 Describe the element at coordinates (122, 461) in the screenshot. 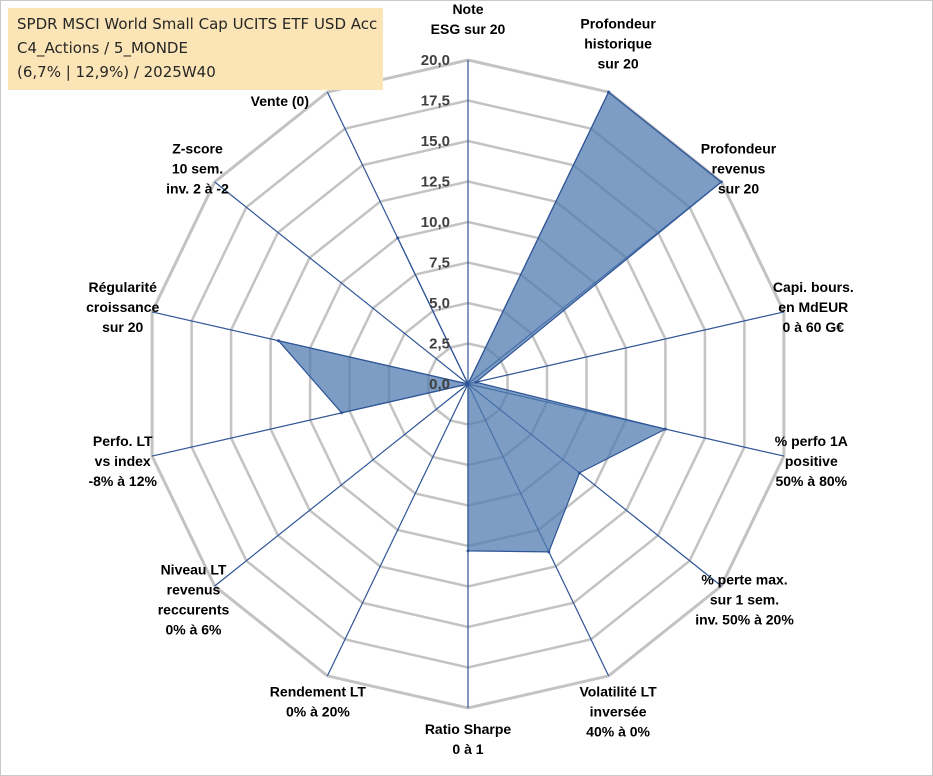

I see `axis-label: Perfo. LT vs index -8% à 12%` at that location.